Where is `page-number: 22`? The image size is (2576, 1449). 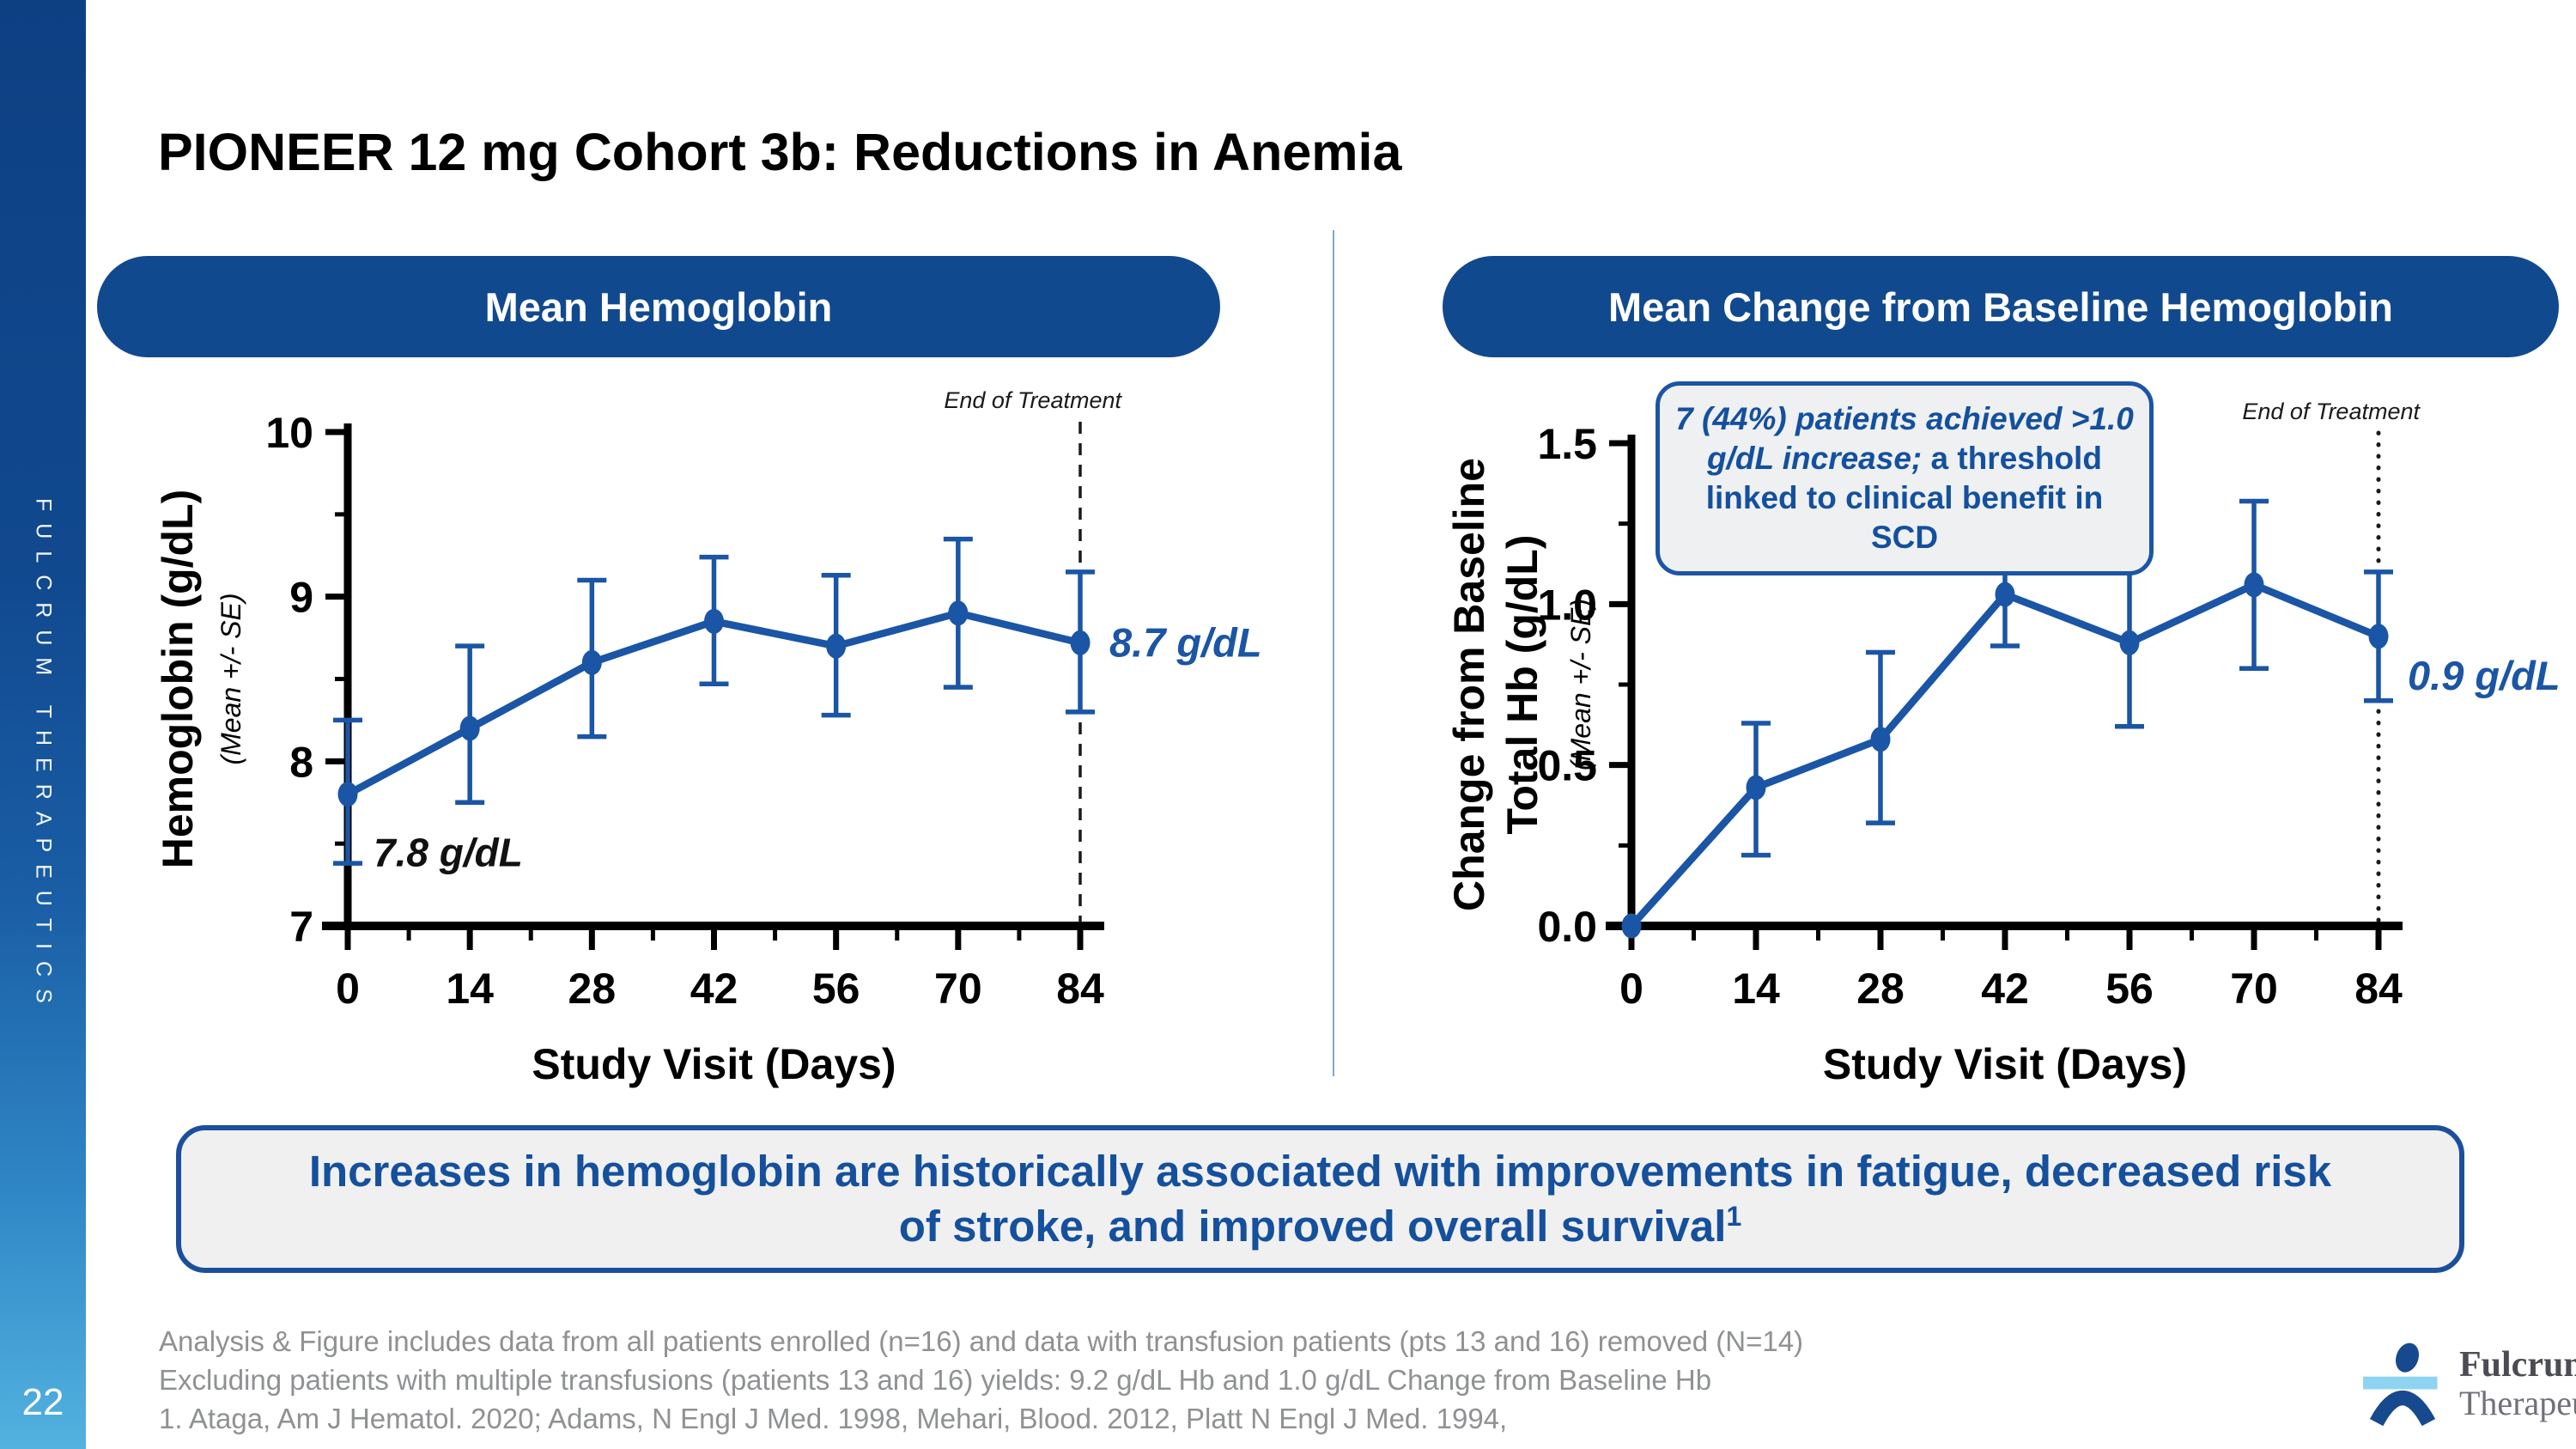
page-number: 22 is located at coordinates (42, 1402).